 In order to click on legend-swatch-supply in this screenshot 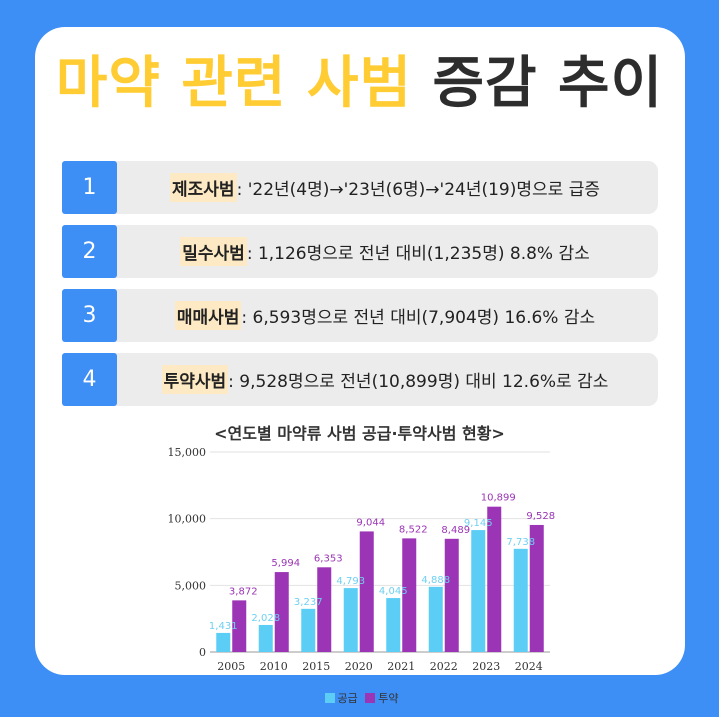, I will do `click(329, 698)`.